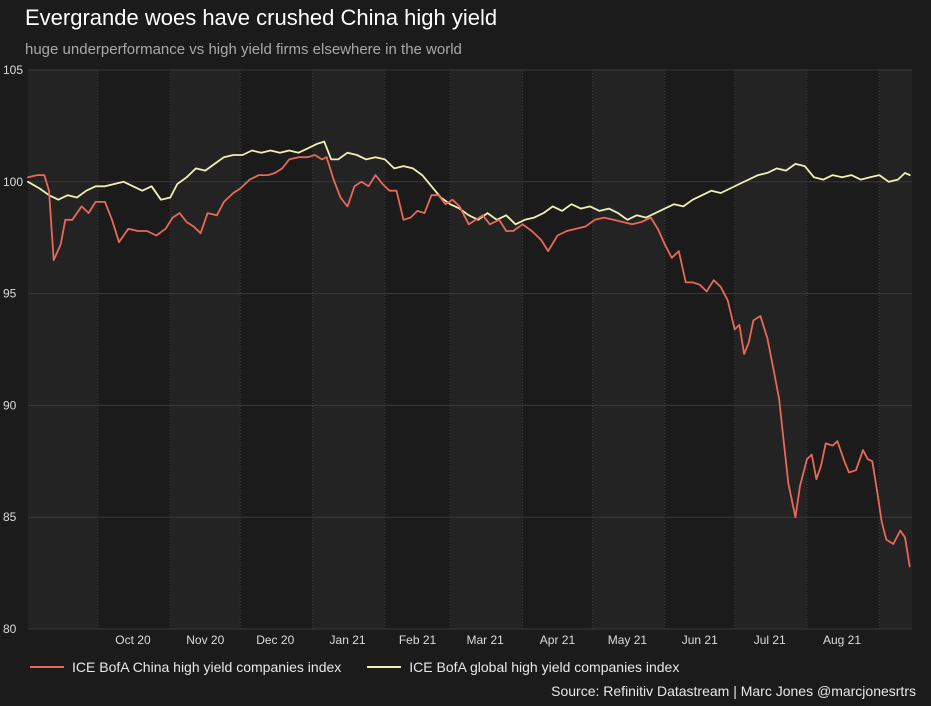 This screenshot has height=706, width=931. I want to click on x-tick-label: Jul 21, so click(770, 640).